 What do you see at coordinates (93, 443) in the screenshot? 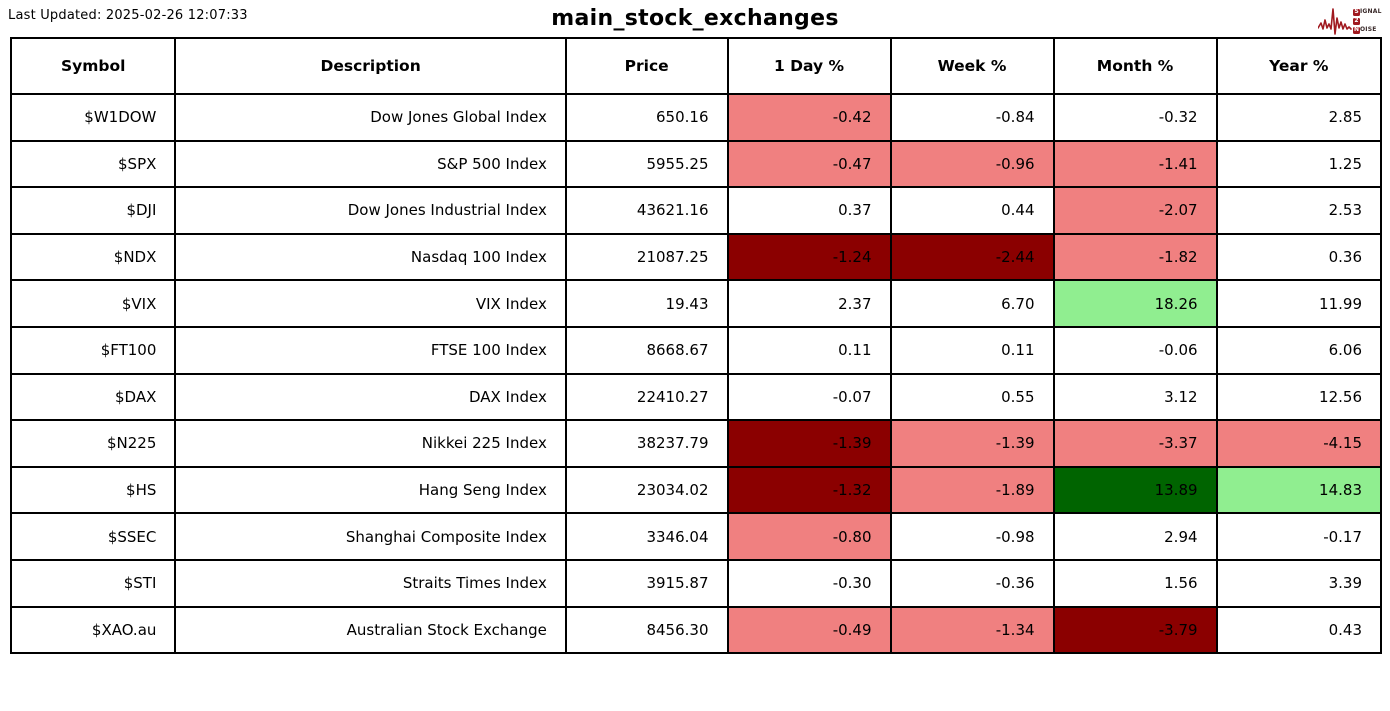
I see `cell-symbol: $N225` at bounding box center [93, 443].